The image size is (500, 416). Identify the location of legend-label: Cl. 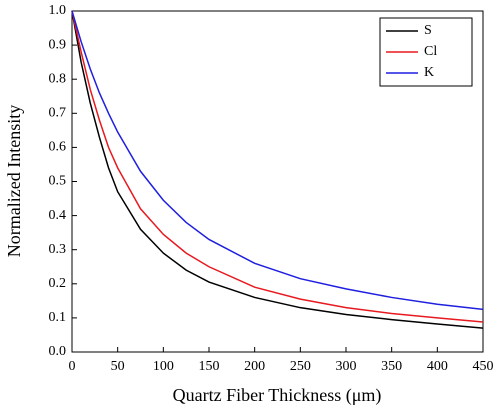
(430, 51).